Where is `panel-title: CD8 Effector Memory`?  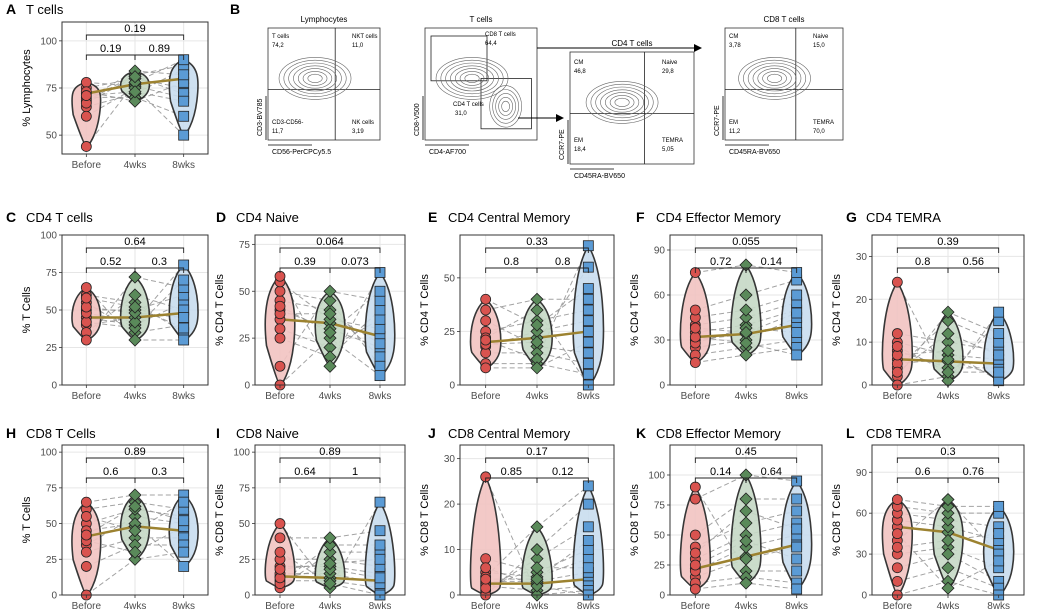 panel-title: CD8 Effector Memory is located at coordinates (718, 433).